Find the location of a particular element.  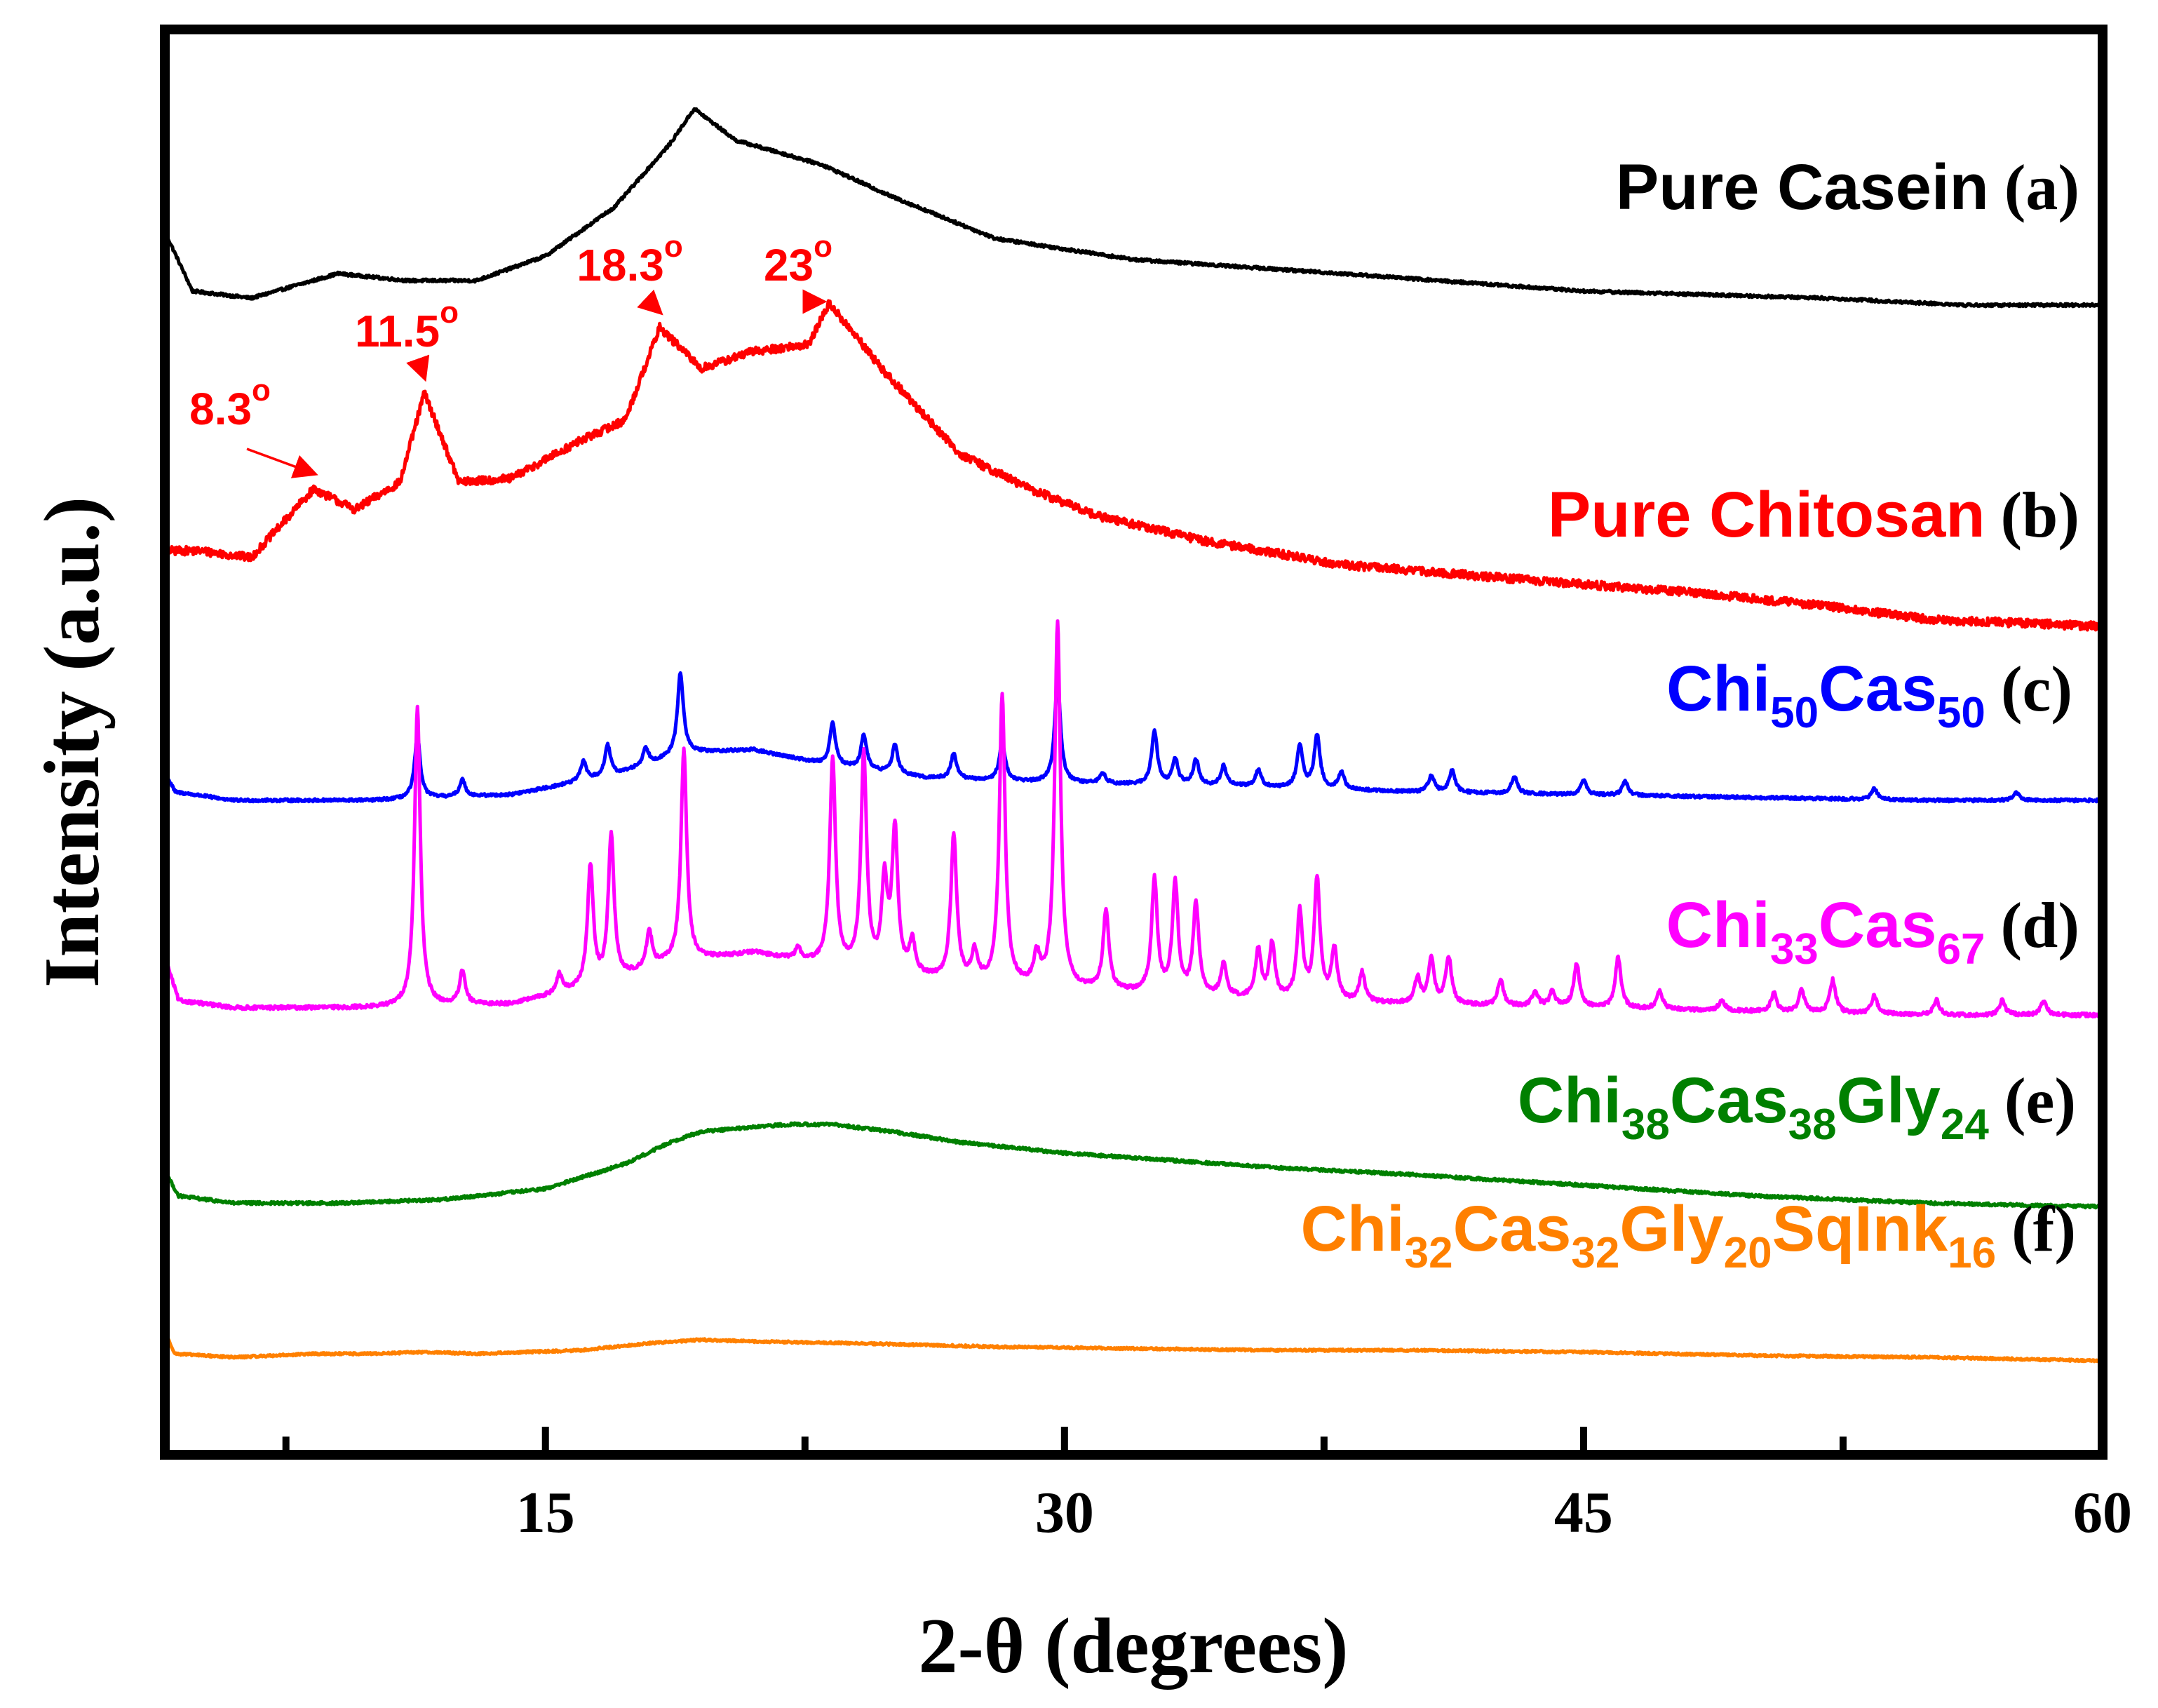

peak-value: 8.3 is located at coordinates (221, 409).